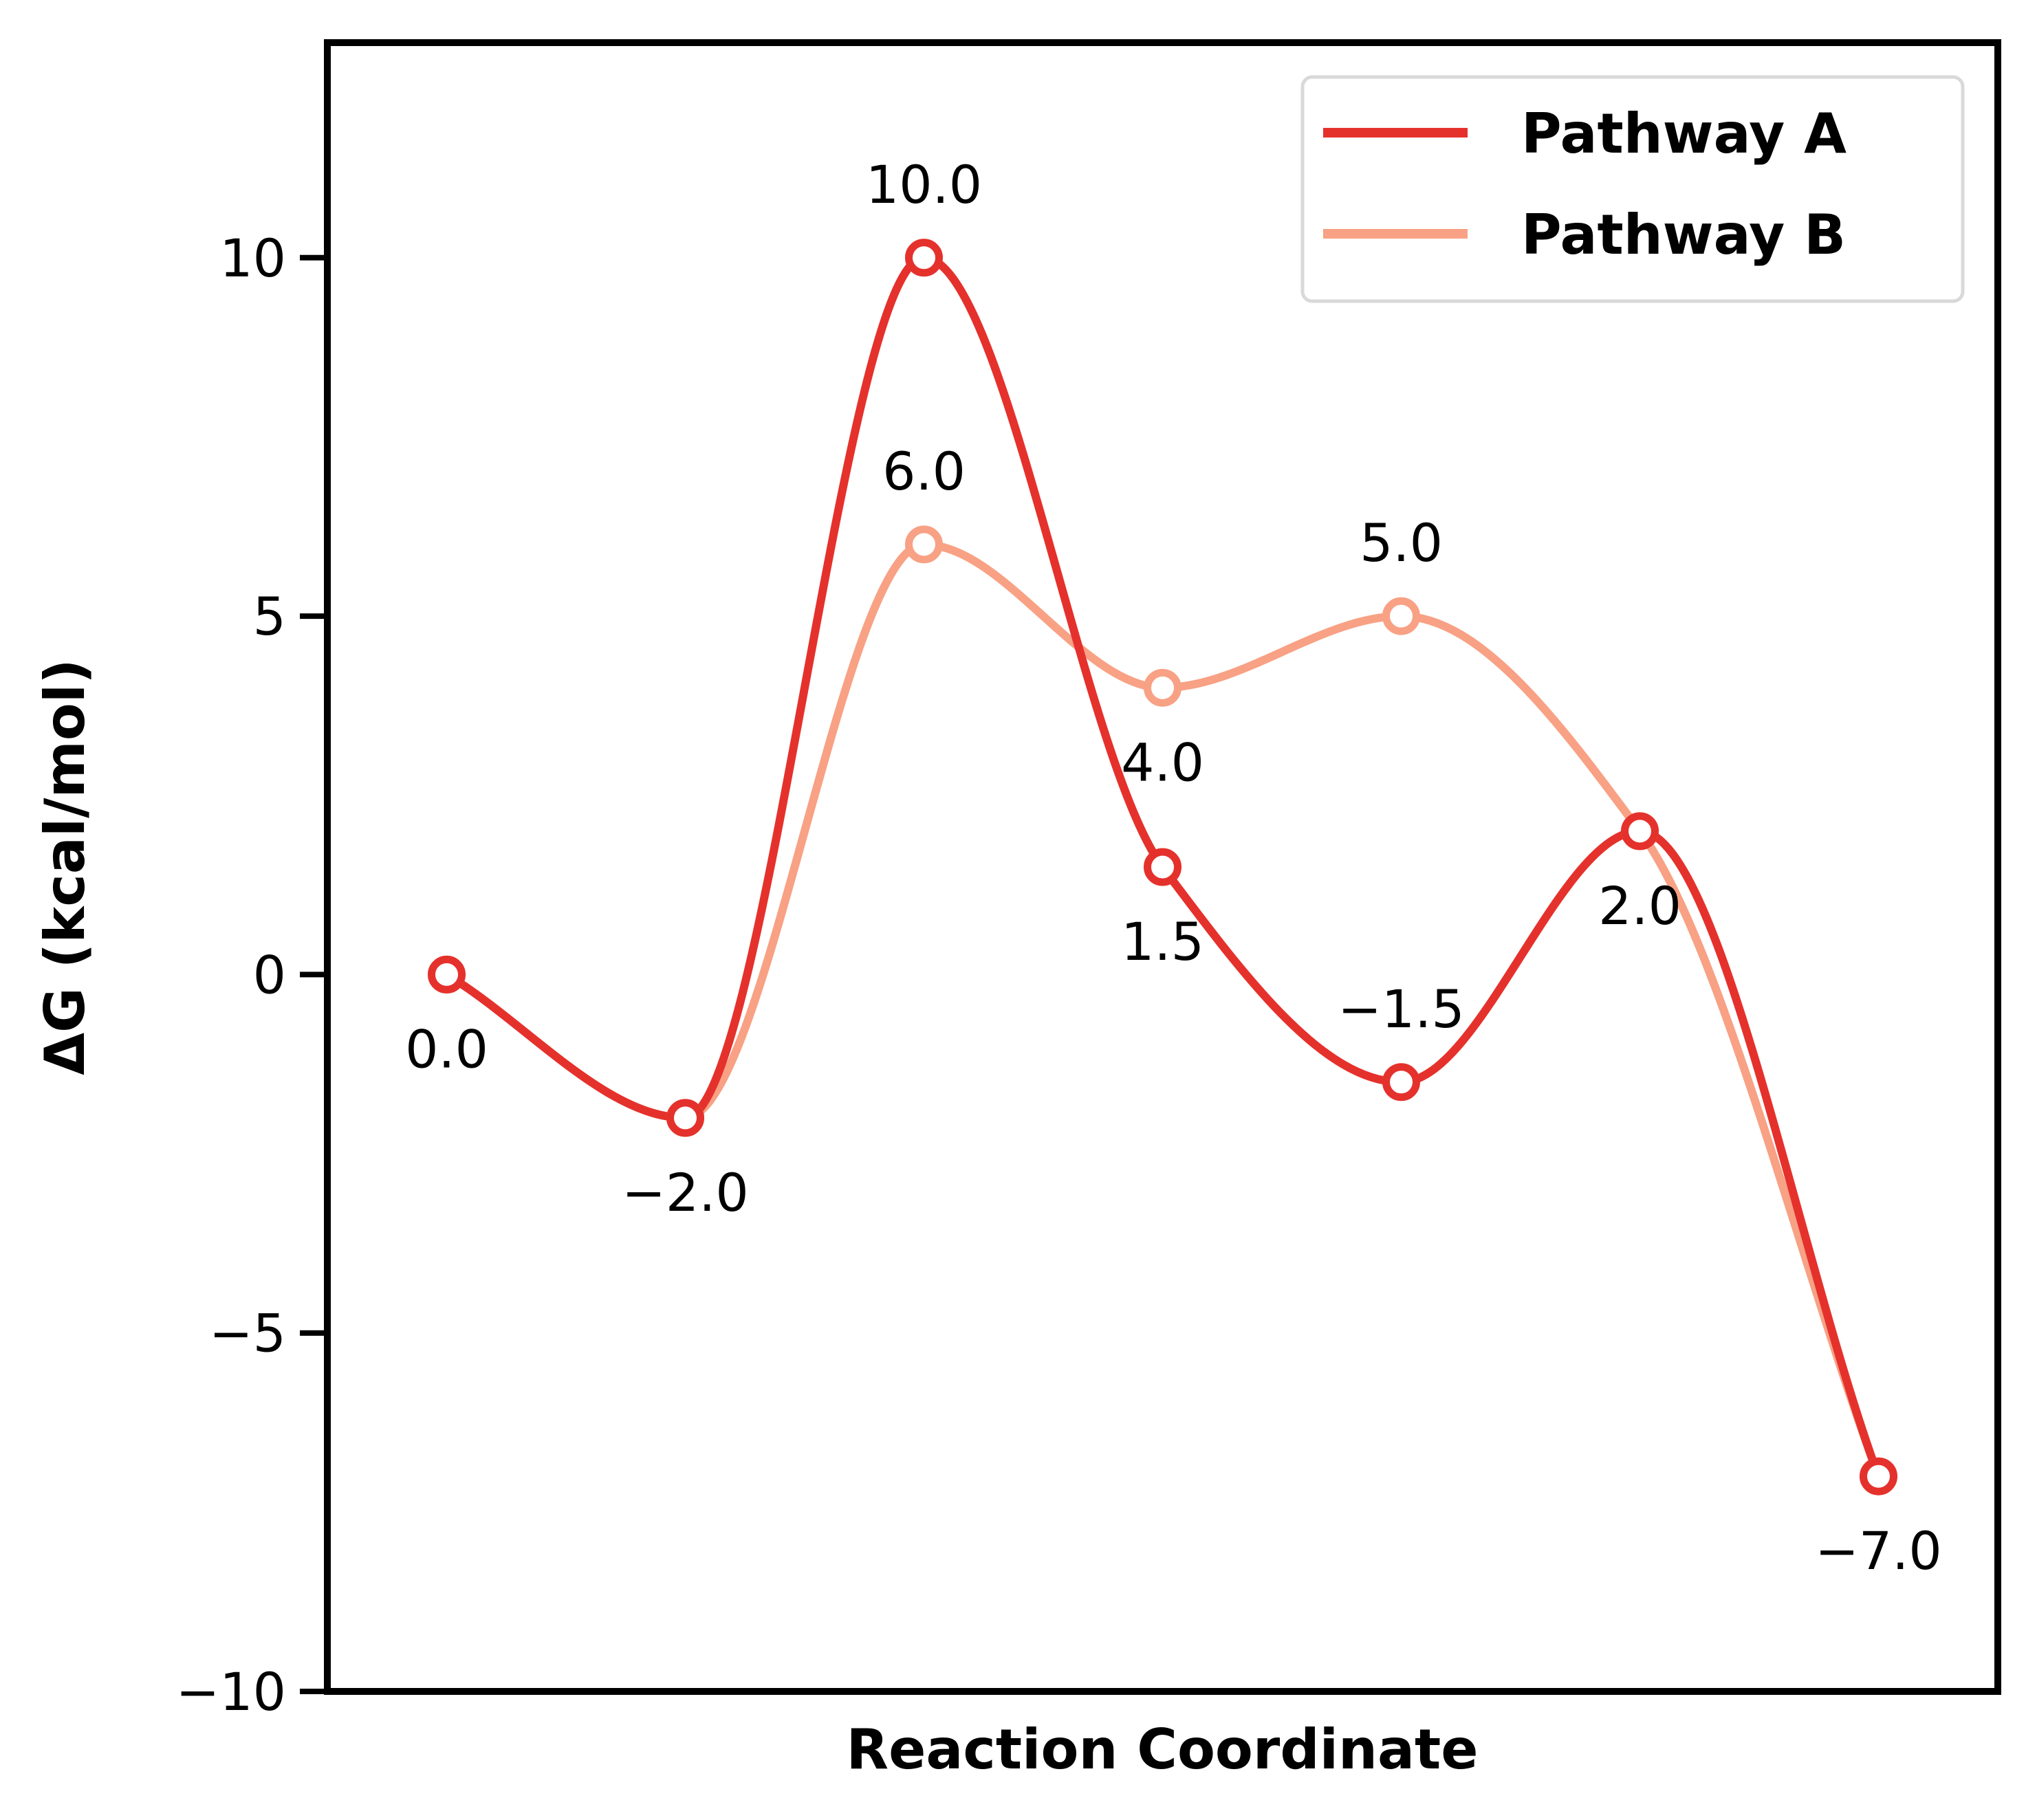 The height and width of the screenshot is (1820, 2026). Describe the element at coordinates (1878, 1550) in the screenshot. I see `pathway-a-data-label: −7.0` at that location.